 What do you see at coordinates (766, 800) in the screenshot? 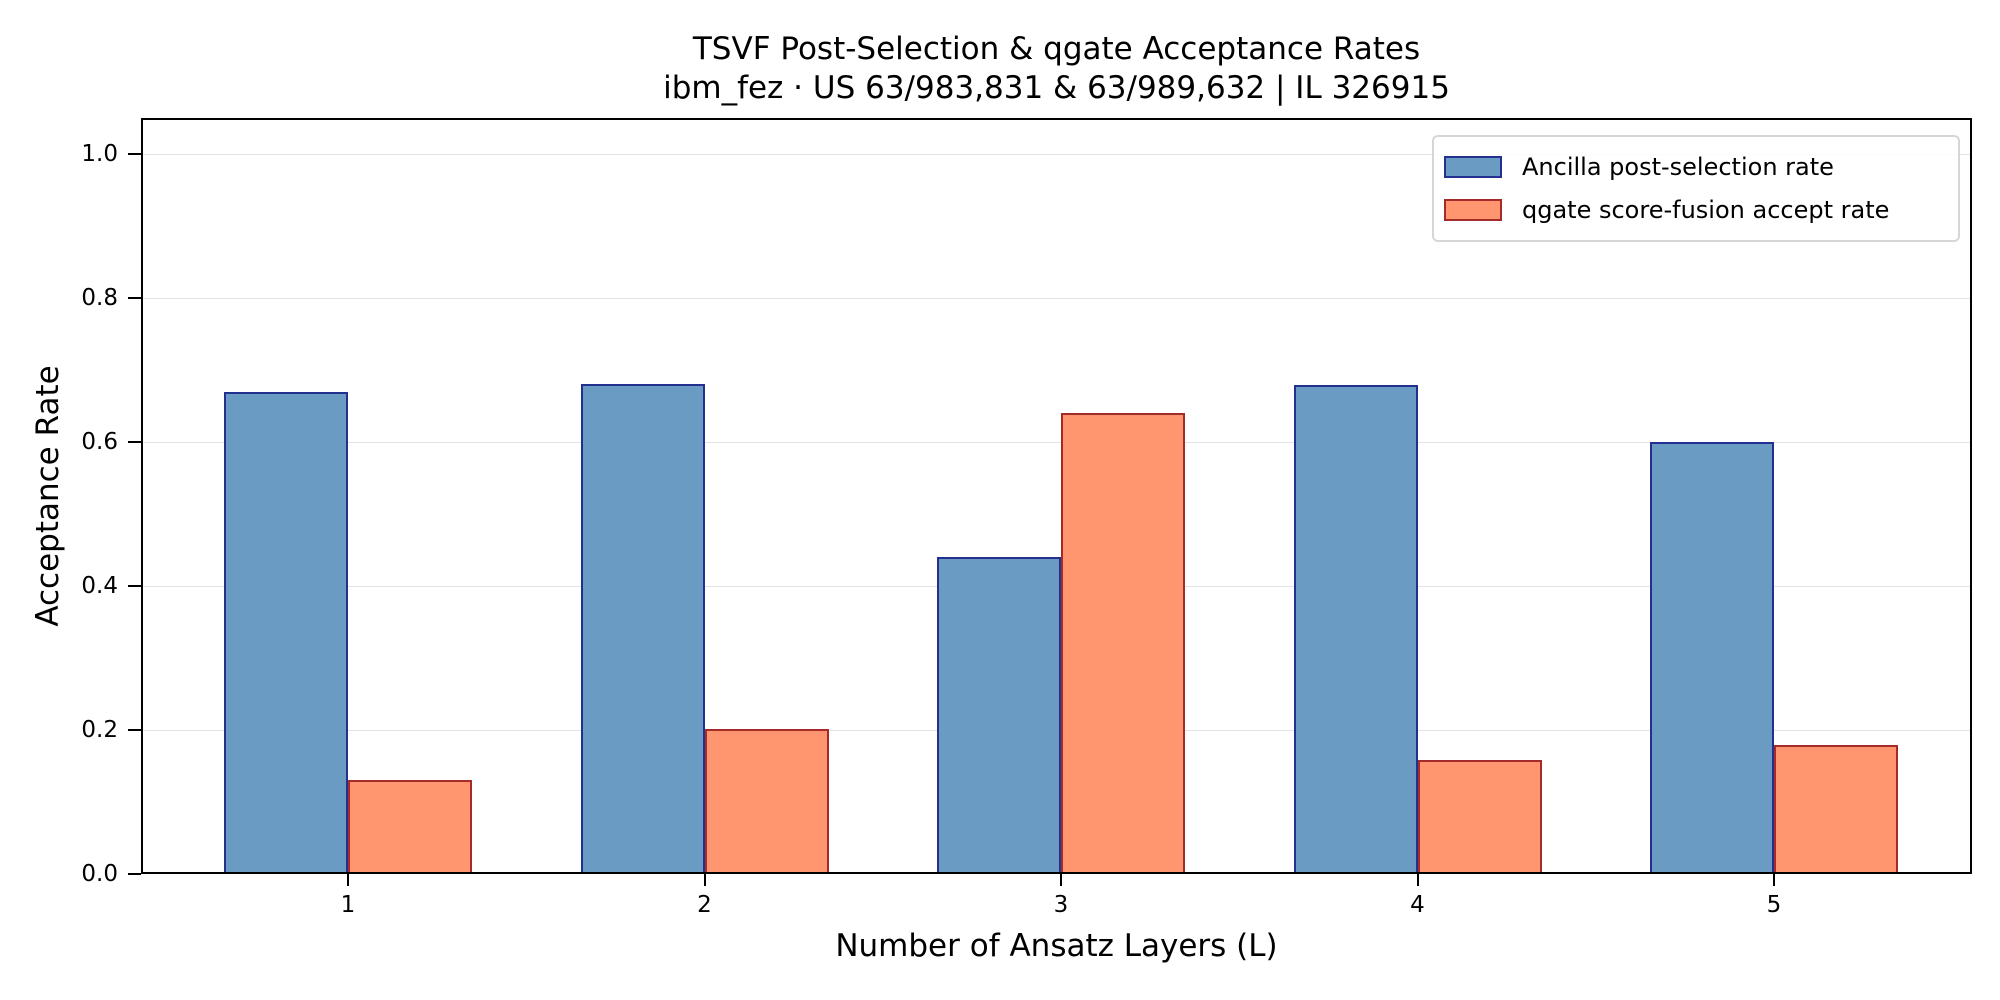
I see `bar-qgate-L2` at bounding box center [766, 800].